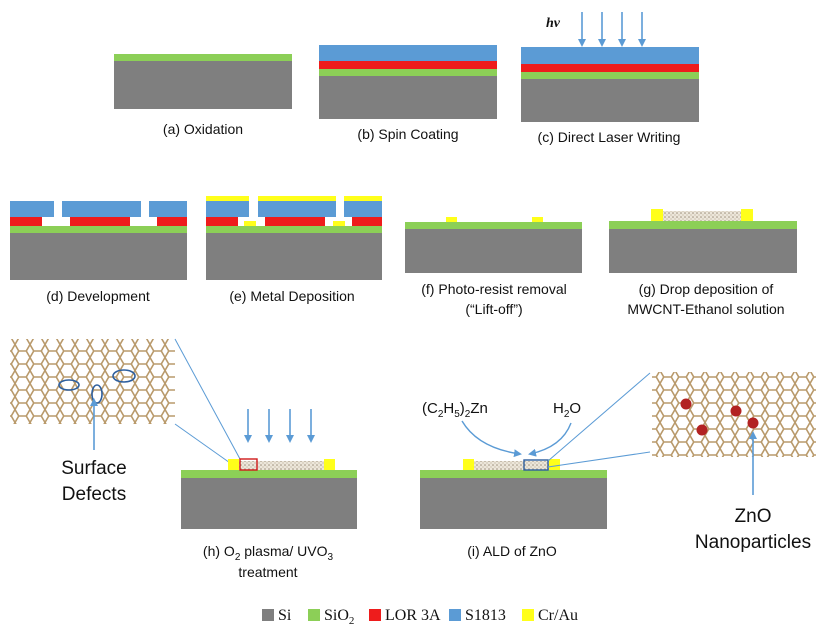 This screenshot has width=818, height=627. Describe the element at coordinates (267, 572) in the screenshot. I see `step-h-label-line2: treatment` at that location.